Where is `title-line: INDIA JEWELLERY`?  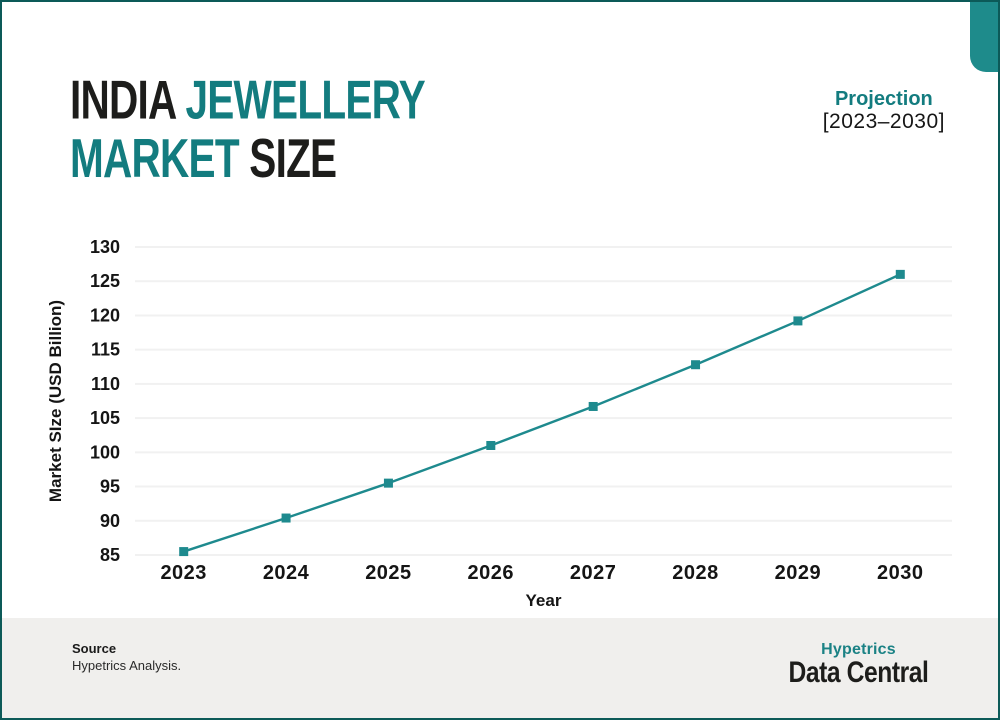 title-line: INDIA JEWELLERY is located at coordinates (248, 100).